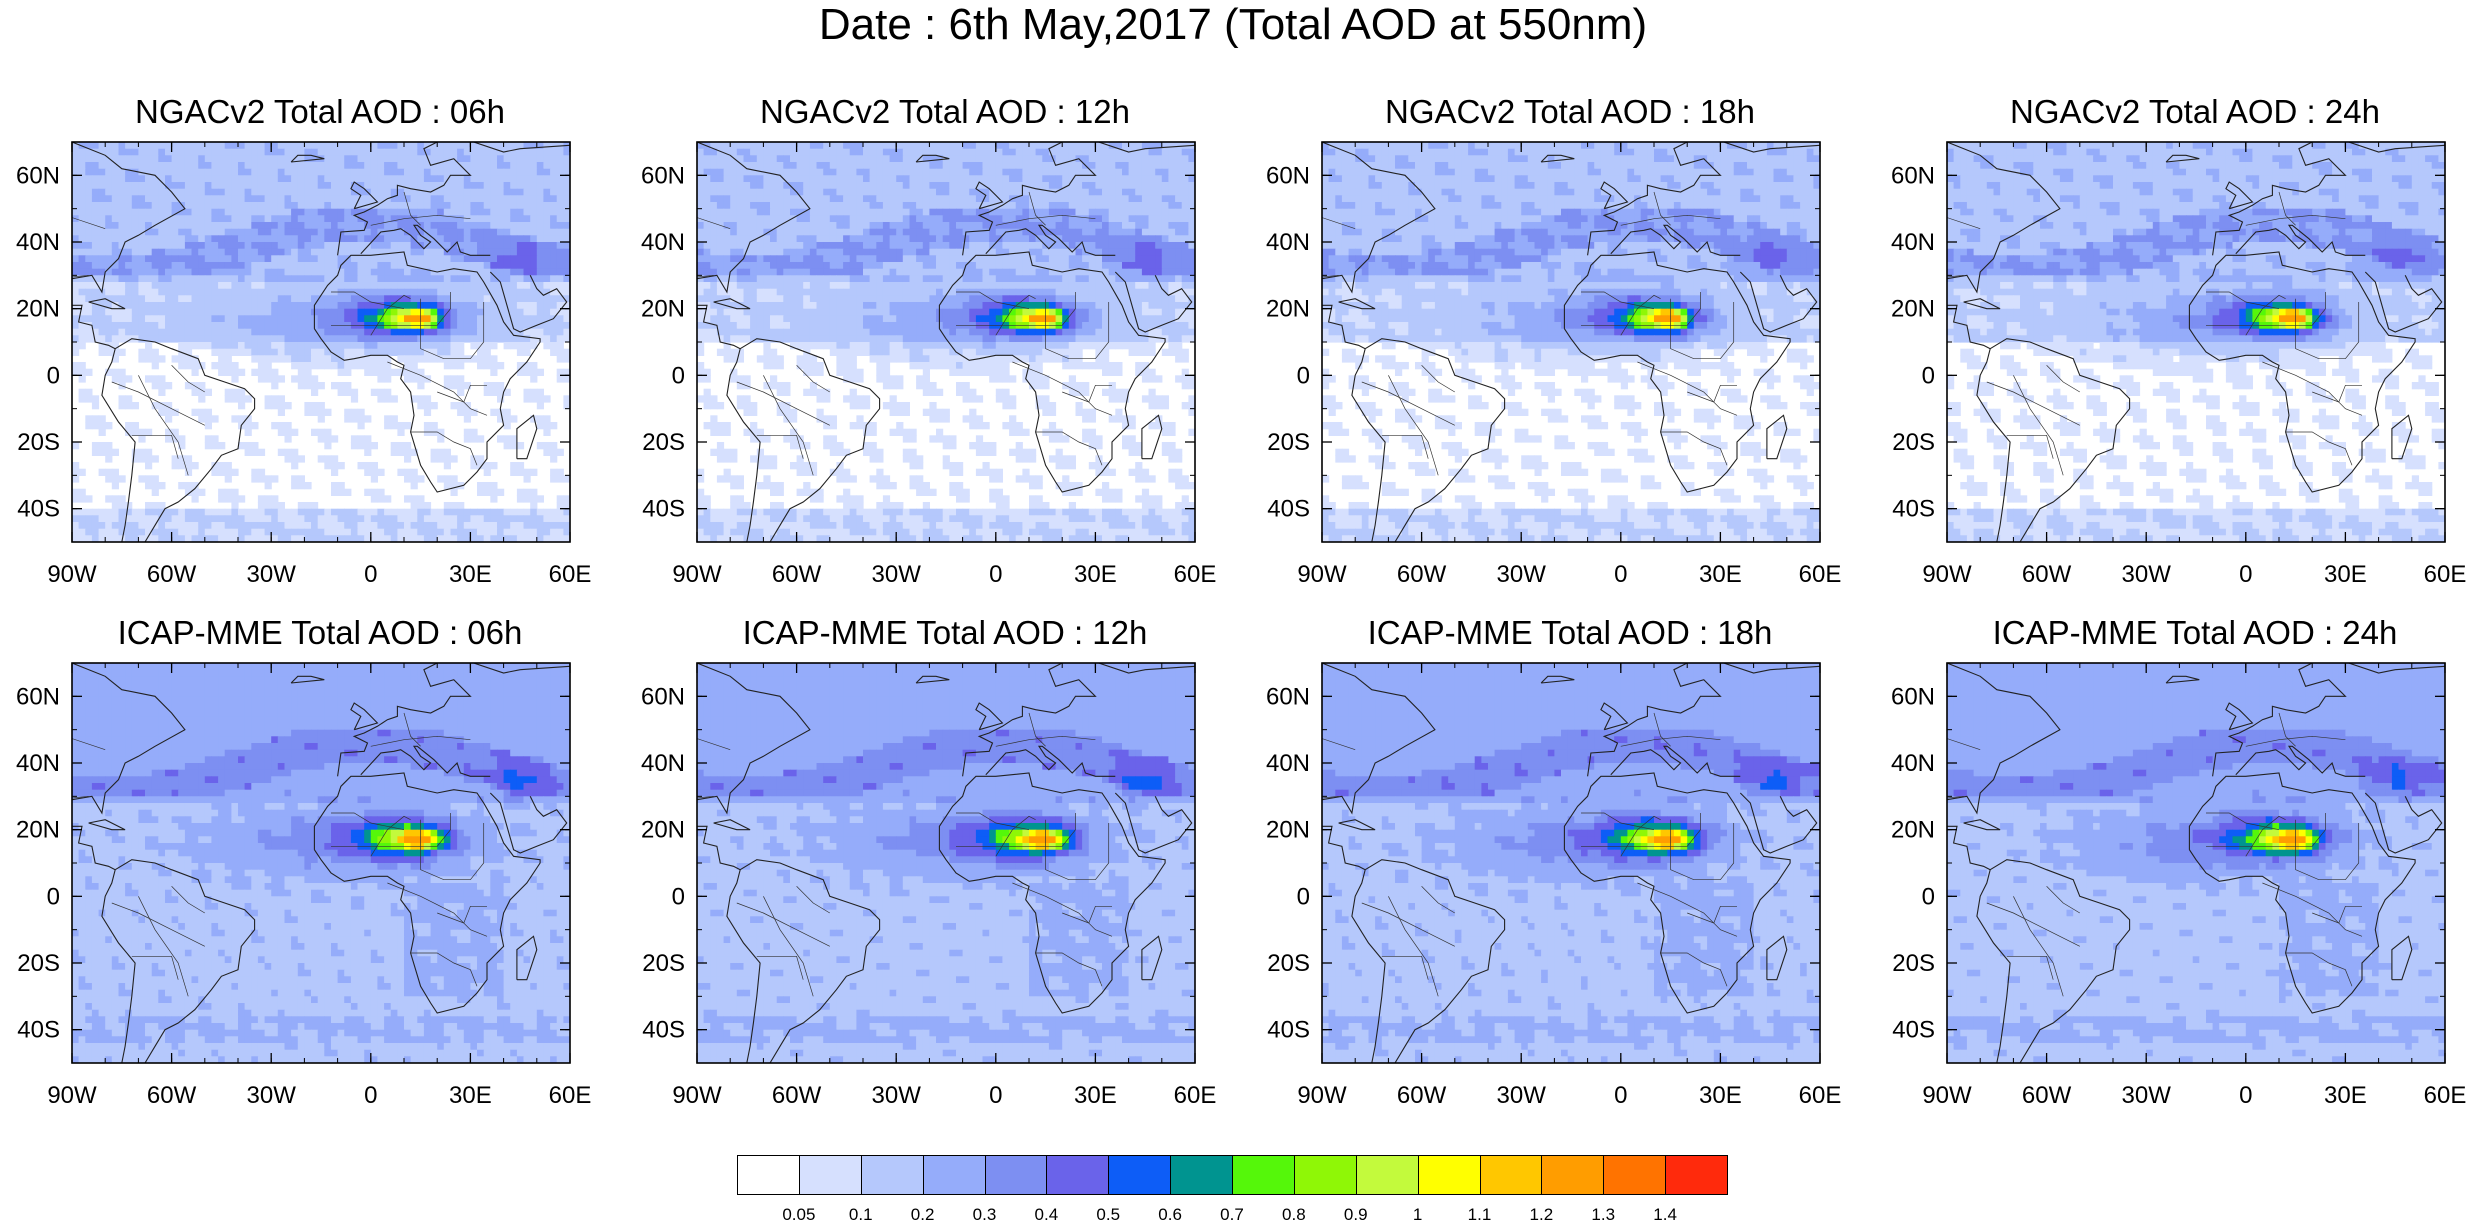 This screenshot has height=1225, width=2466. I want to click on colorbar-label: 0.2, so click(923, 1215).